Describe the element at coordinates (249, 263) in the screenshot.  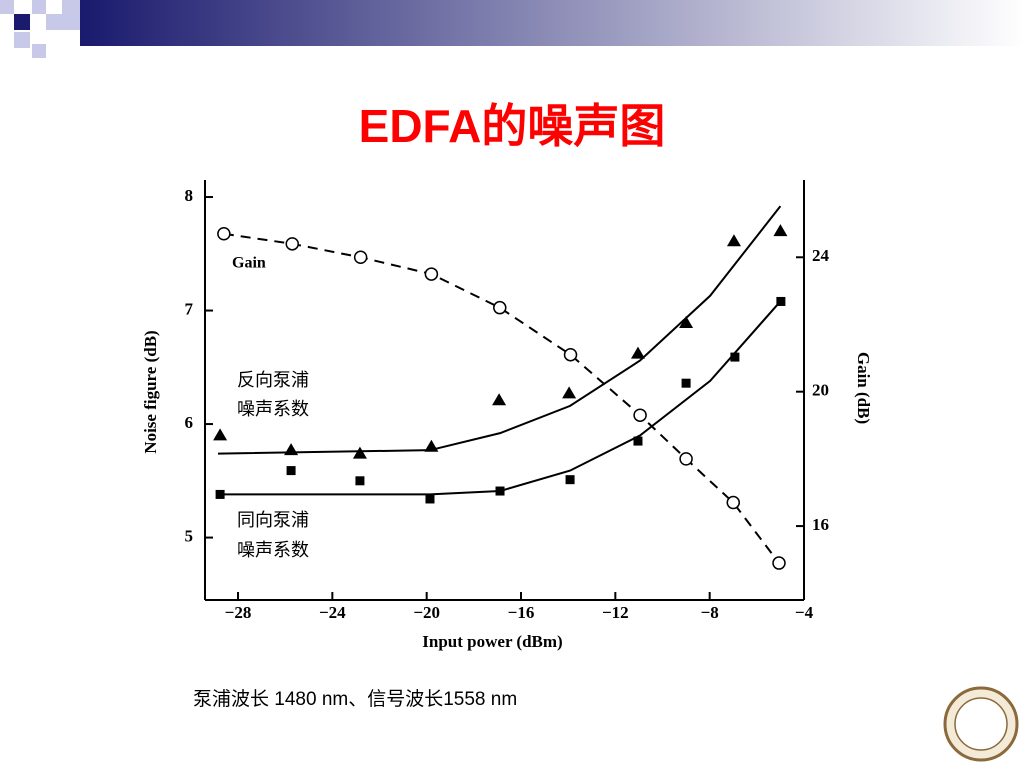
I see `annotation: Gain` at that location.